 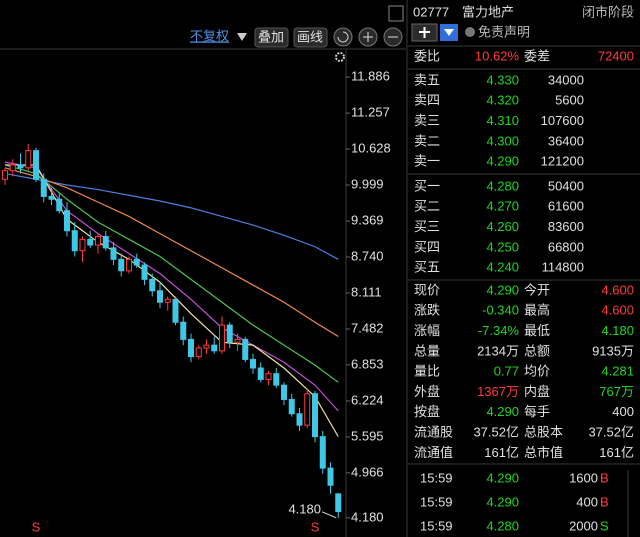 I want to click on book-volume: 107600, so click(x=562, y=120).